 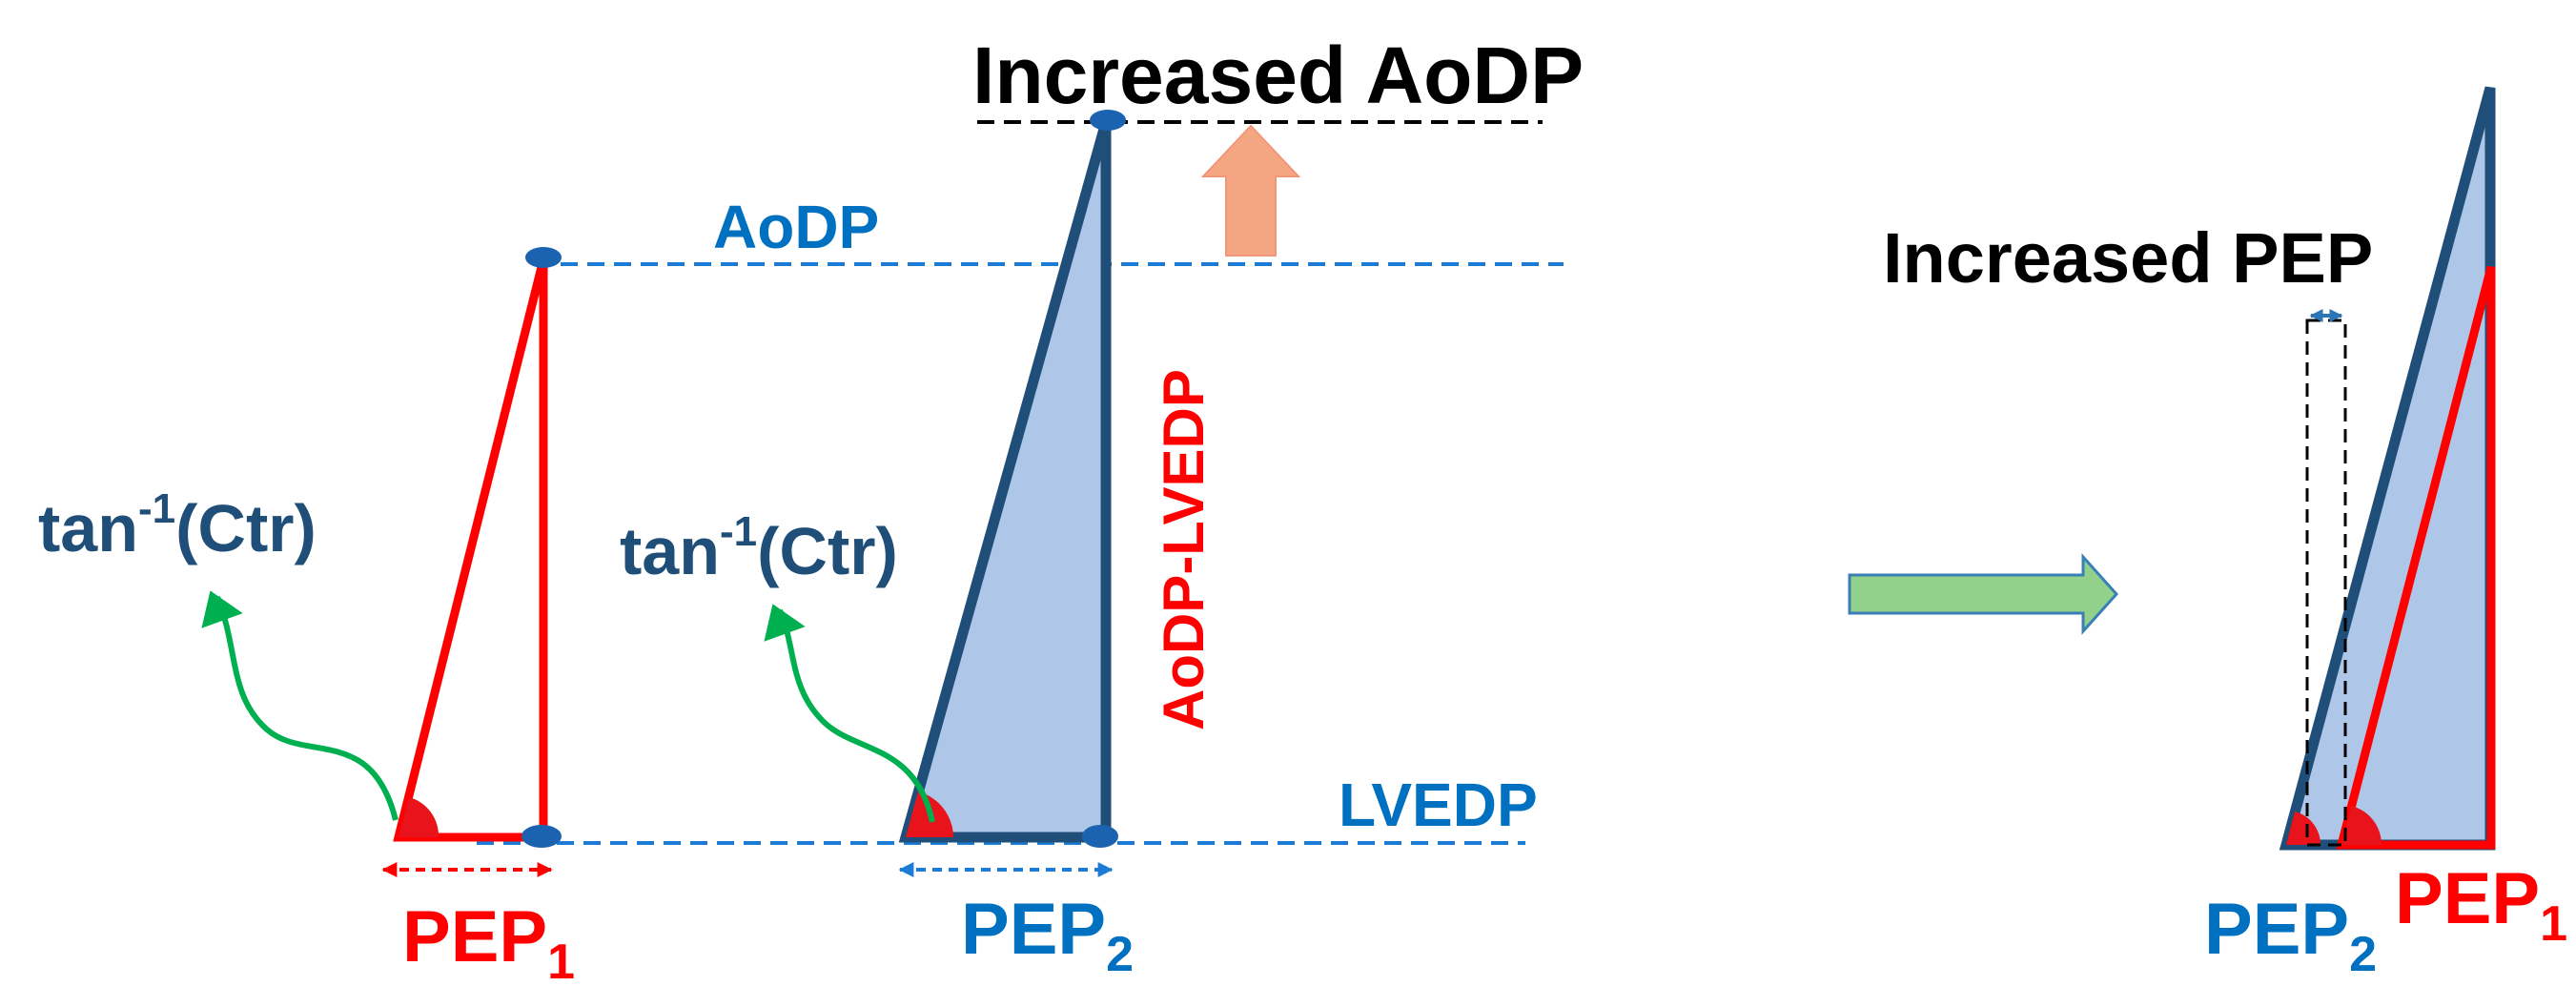 I want to click on tan-middle-base: tan, so click(x=670, y=551).